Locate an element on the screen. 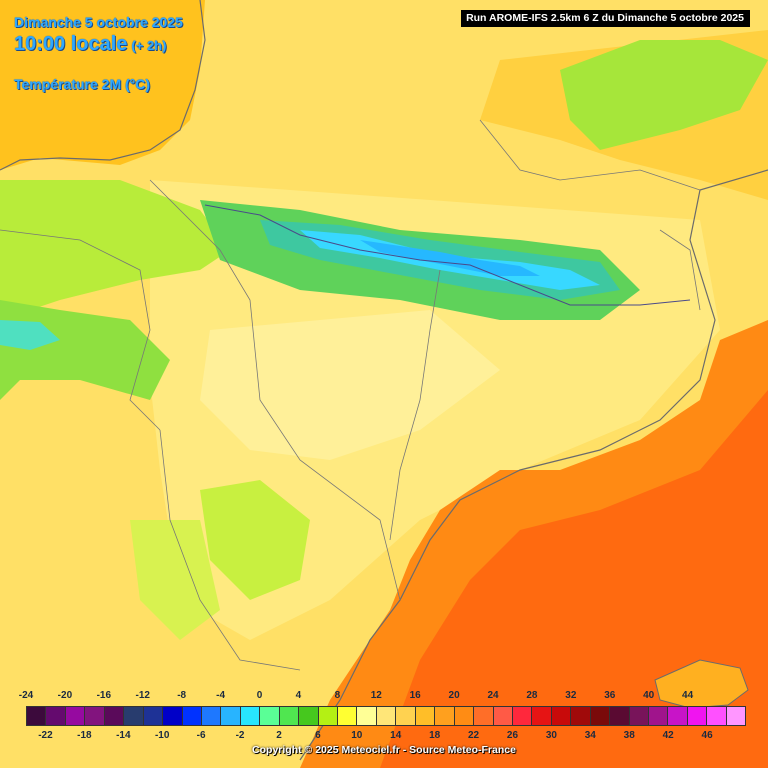 Image resolution: width=768 pixels, height=768 pixels. legend-color-bar is located at coordinates (386, 716).